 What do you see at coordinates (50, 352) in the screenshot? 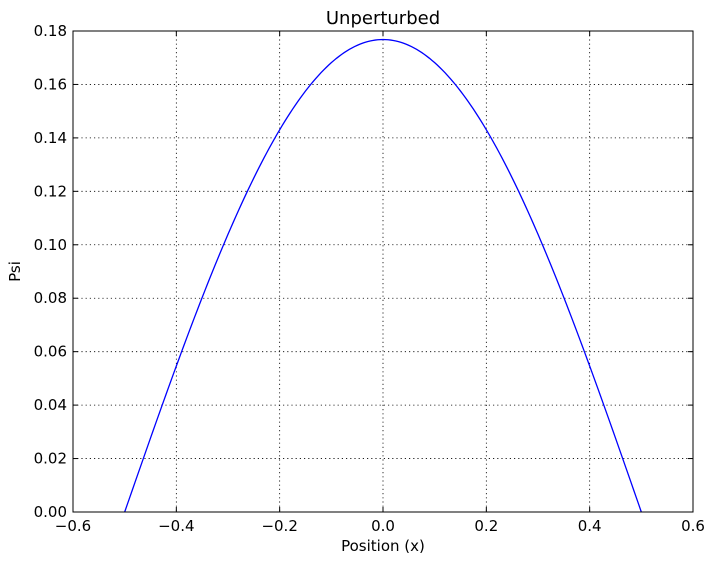
I see `y-tick-label: 0.06` at bounding box center [50, 352].